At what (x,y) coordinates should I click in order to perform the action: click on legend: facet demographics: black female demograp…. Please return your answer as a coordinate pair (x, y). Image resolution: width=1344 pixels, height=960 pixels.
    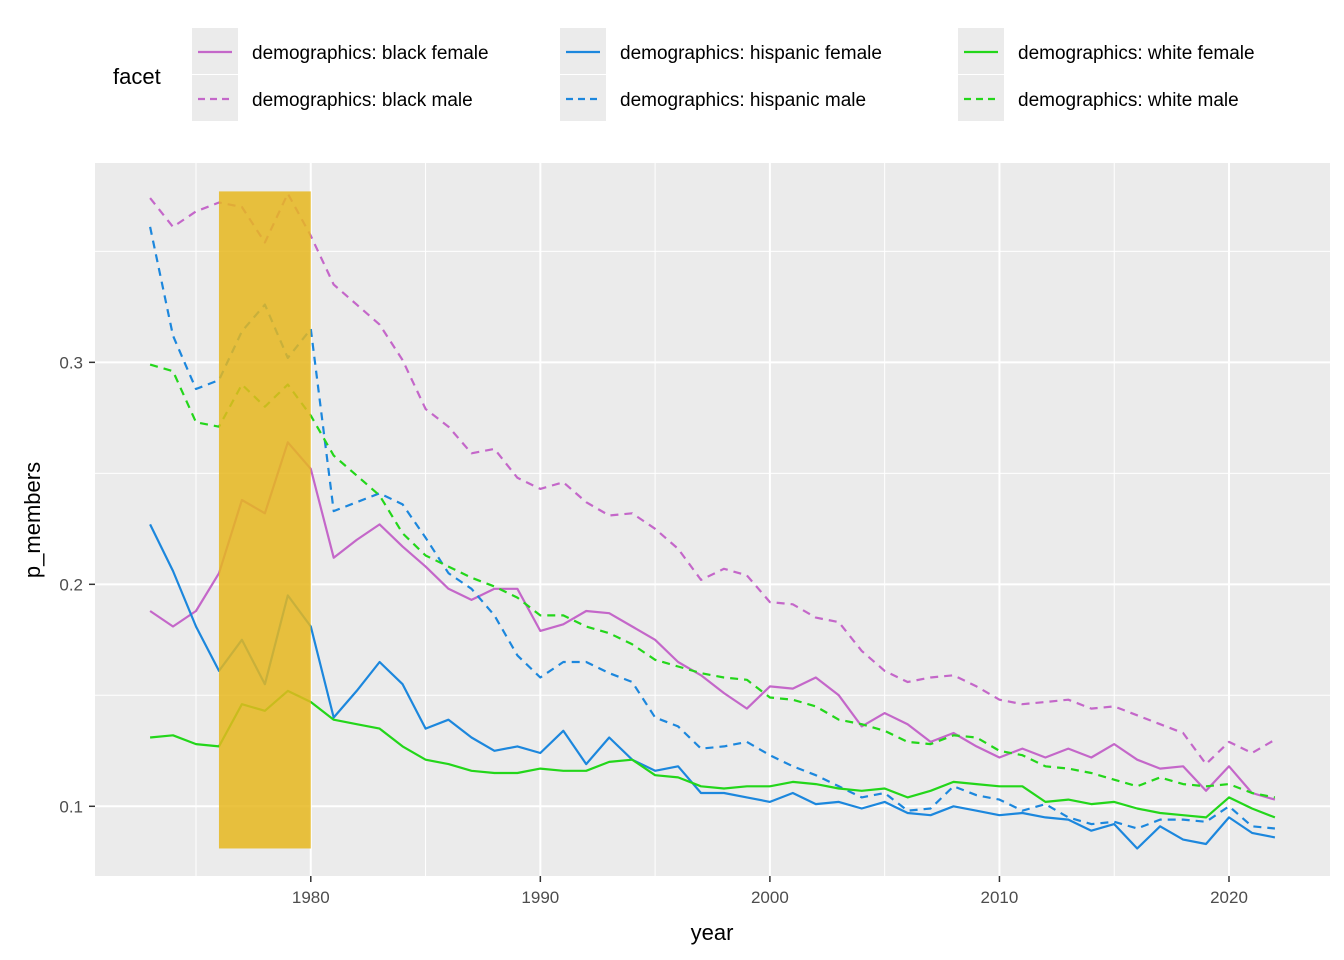
    Looking at the image, I should click on (684, 74).